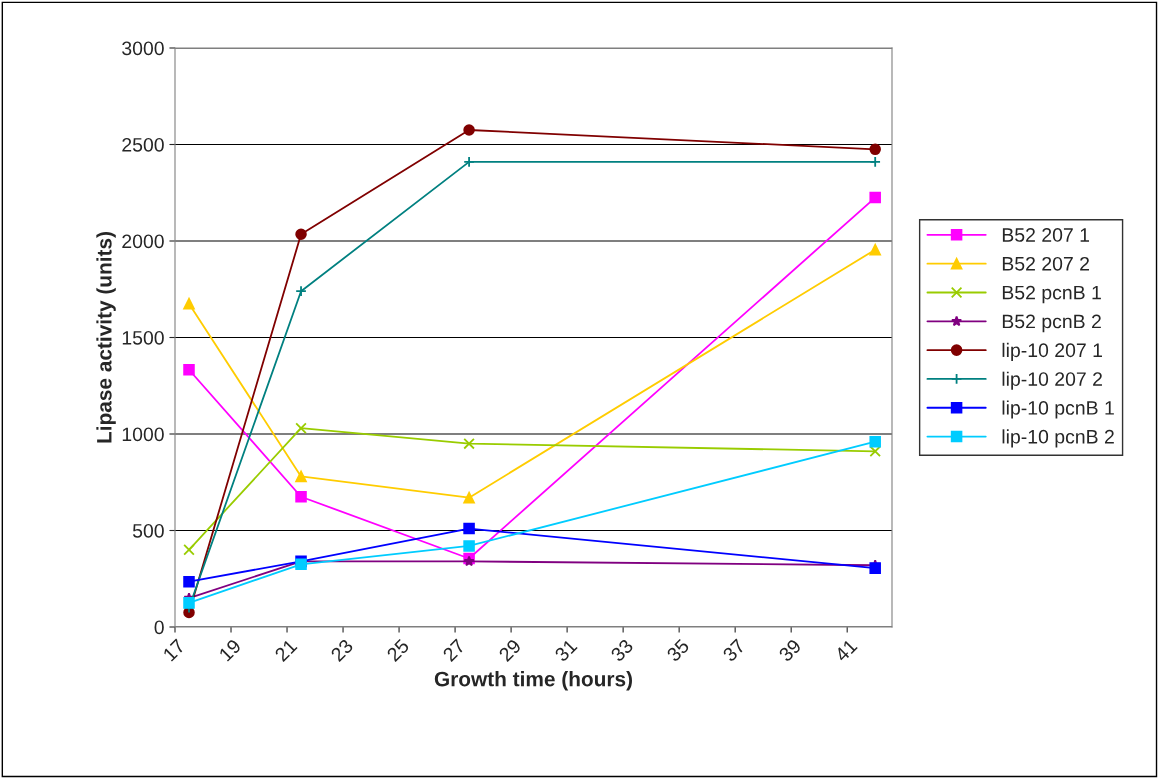 Image resolution: width=1160 pixels, height=778 pixels. What do you see at coordinates (1051, 323) in the screenshot?
I see `legend-label: B52 pcnB 2` at bounding box center [1051, 323].